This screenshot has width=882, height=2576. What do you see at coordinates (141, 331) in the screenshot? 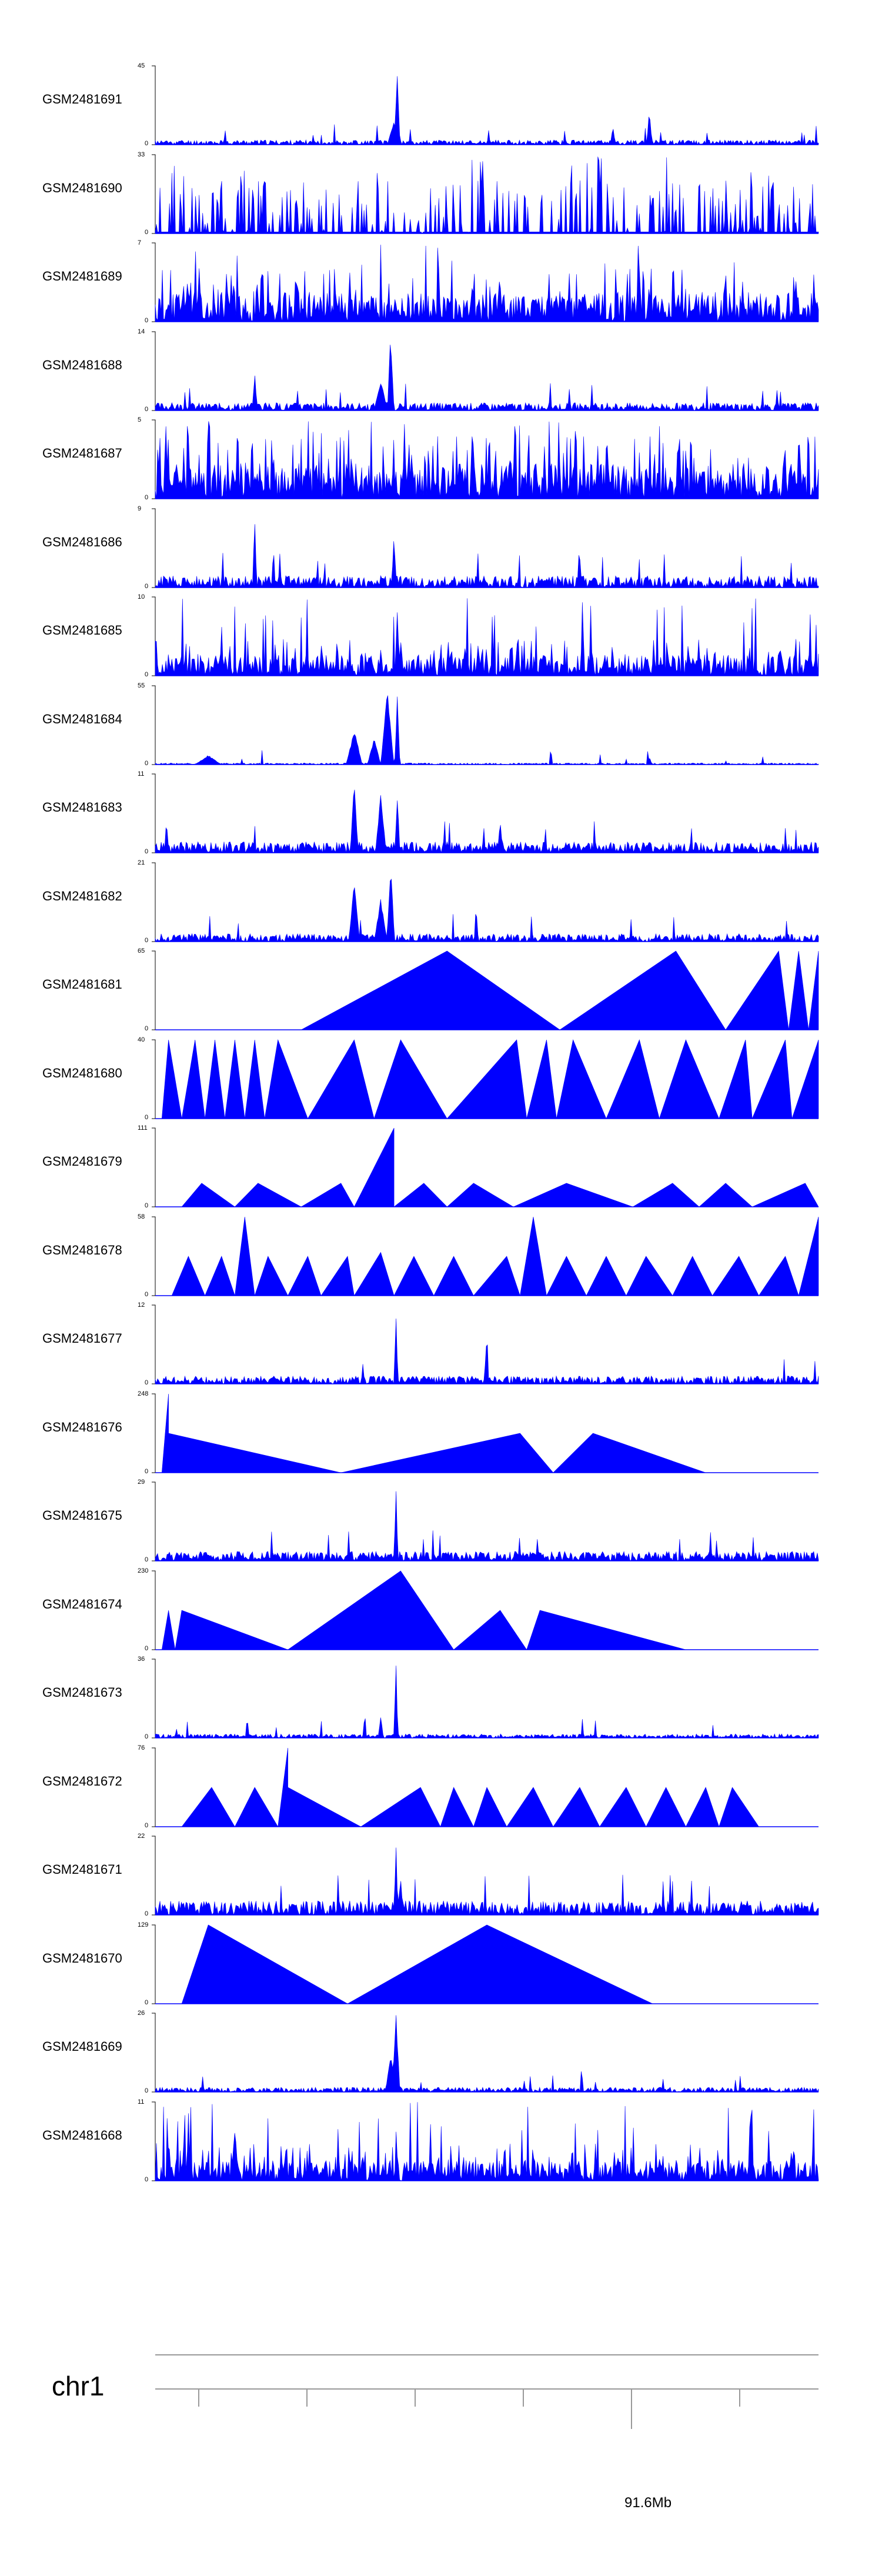
I see `y-max-label: 14` at bounding box center [141, 331].